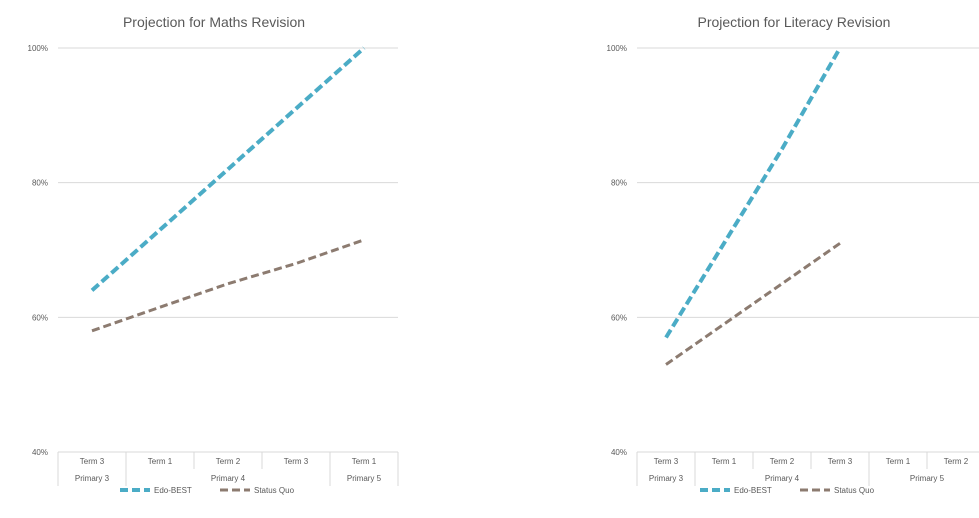 The height and width of the screenshot is (518, 979). I want to click on literacy-chart-title: Projection for Literacy Revision, so click(794, 22).